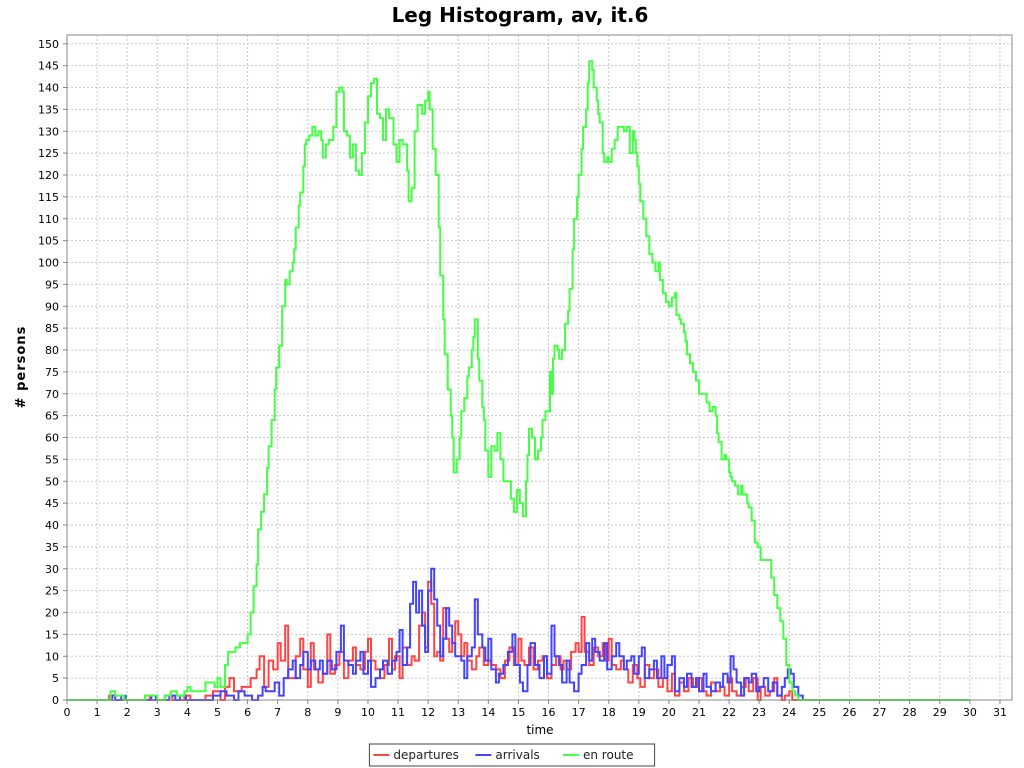 The width and height of the screenshot is (1024, 768). I want to click on y-tick-label: 105, so click(48, 241).